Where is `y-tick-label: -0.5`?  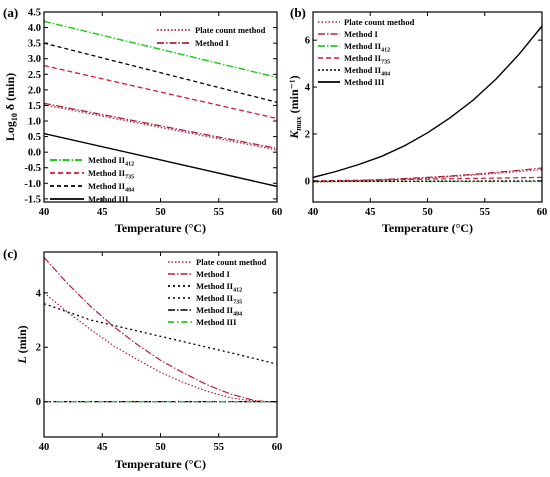 y-tick-label: -0.5 is located at coordinates (32, 168).